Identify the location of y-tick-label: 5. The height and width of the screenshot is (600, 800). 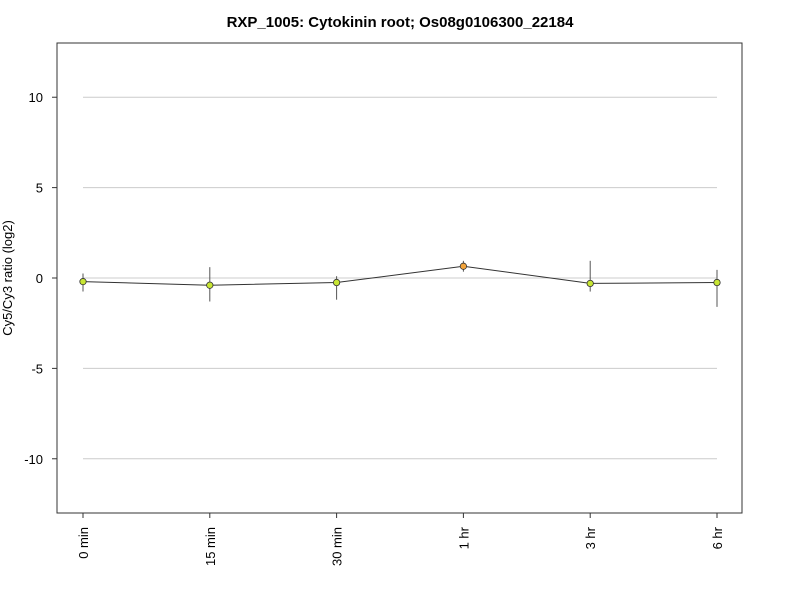
(39, 188).